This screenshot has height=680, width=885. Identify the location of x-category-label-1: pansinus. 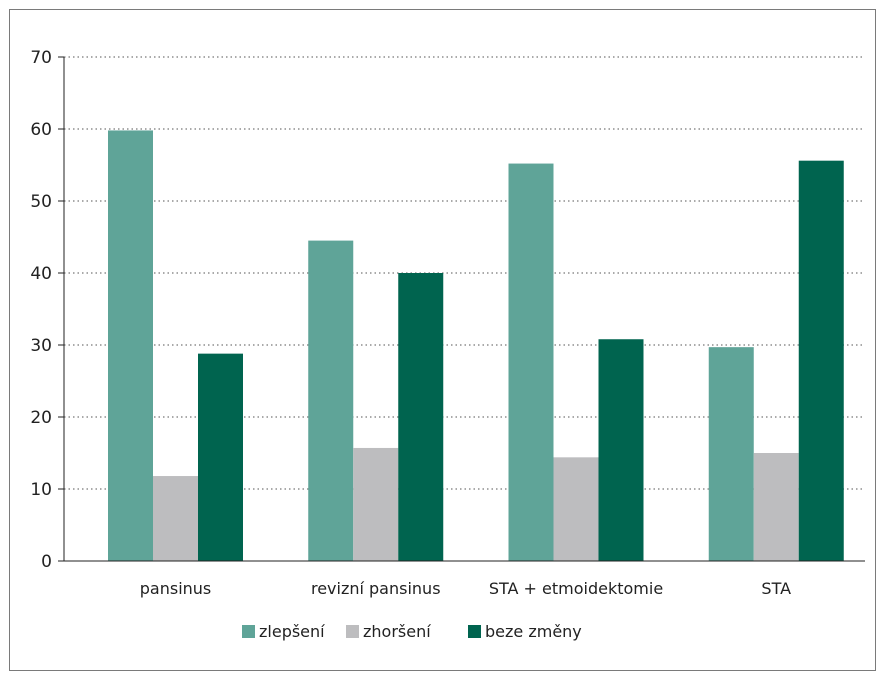
(176, 588).